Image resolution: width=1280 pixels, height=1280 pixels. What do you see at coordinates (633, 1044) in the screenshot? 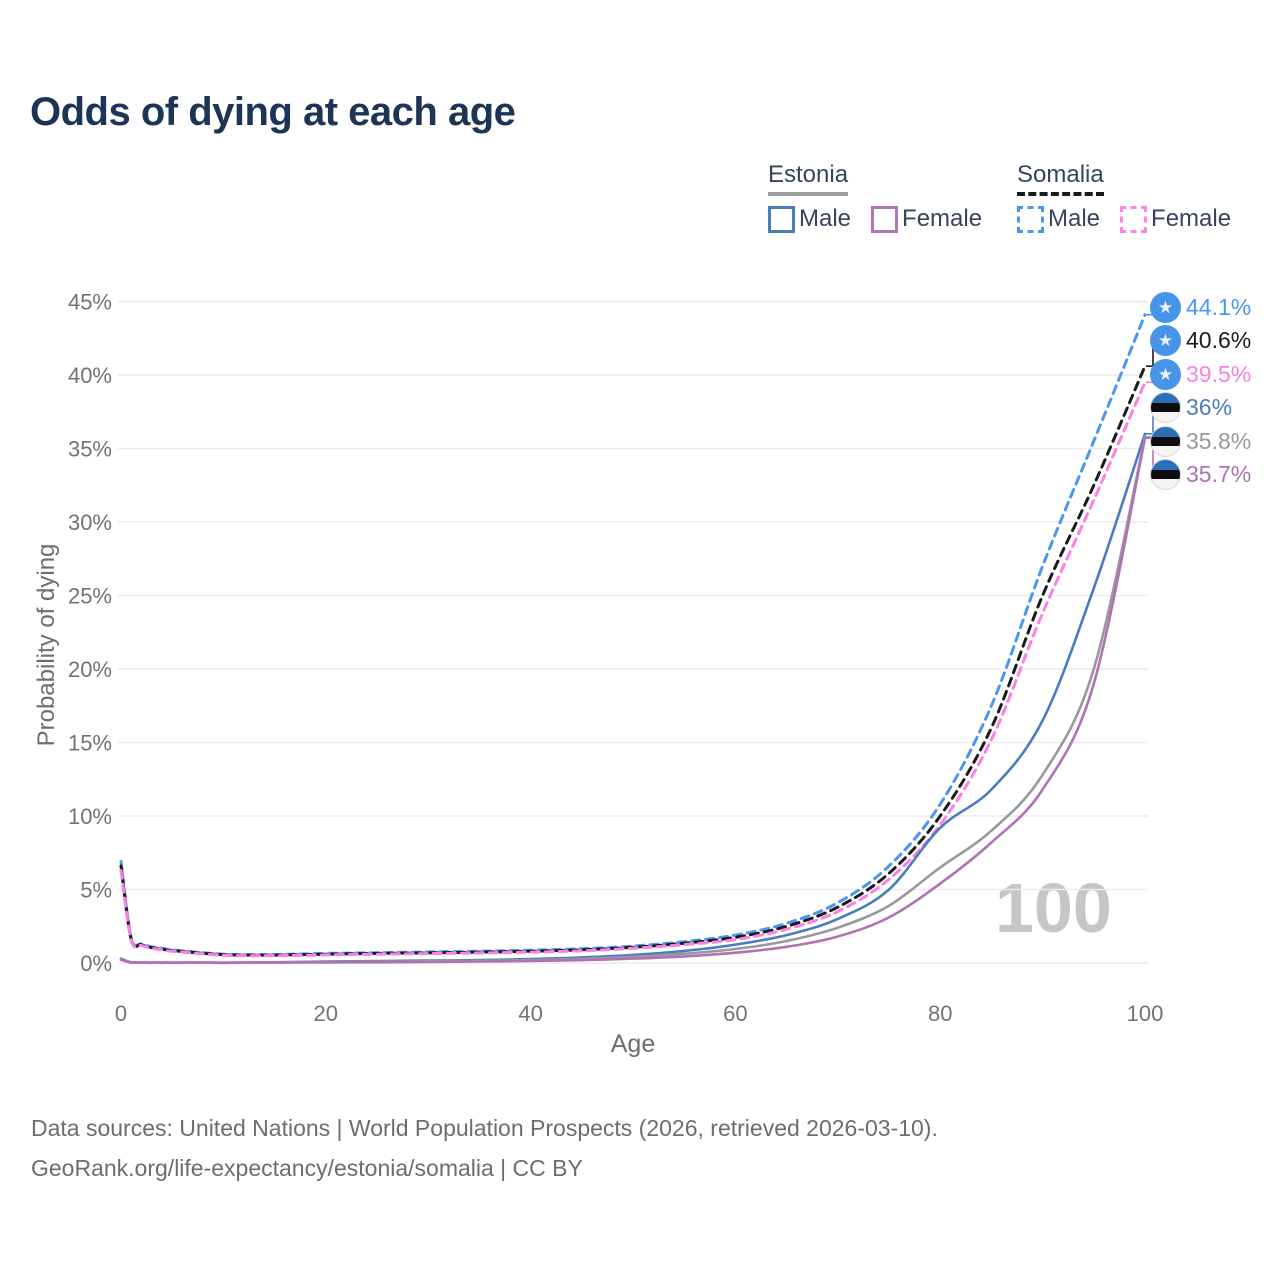
I see `x-axis-title: Age` at bounding box center [633, 1044].